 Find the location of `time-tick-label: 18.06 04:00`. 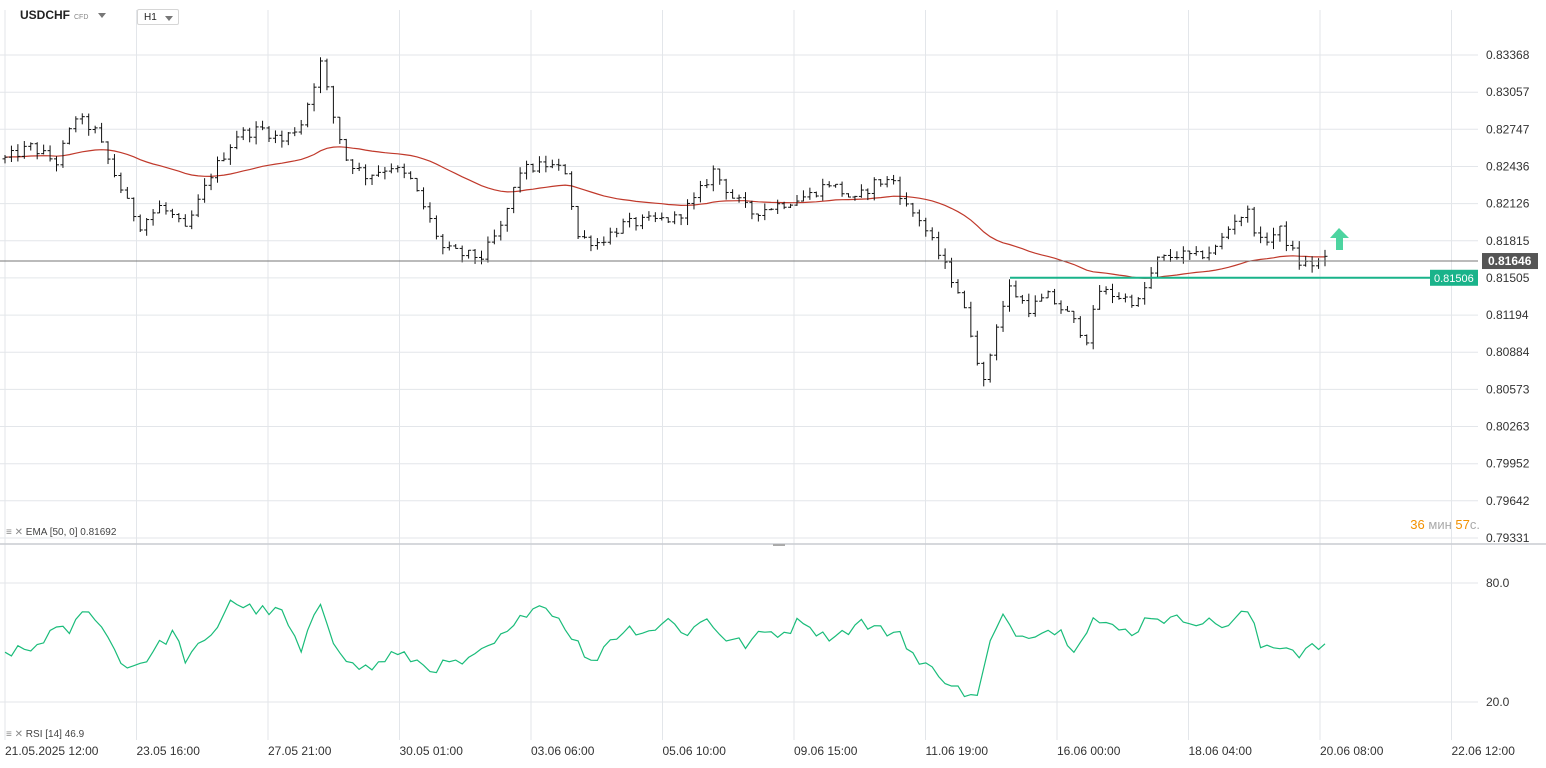

time-tick-label: 18.06 04:00 is located at coordinates (1221, 751).